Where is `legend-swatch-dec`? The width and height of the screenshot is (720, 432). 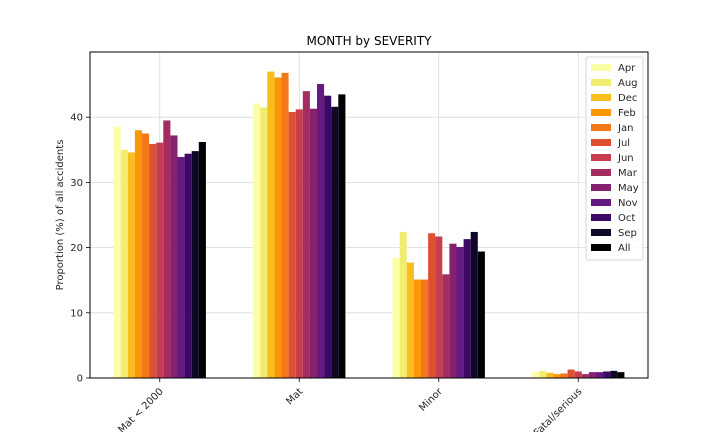
legend-swatch-dec is located at coordinates (601, 97).